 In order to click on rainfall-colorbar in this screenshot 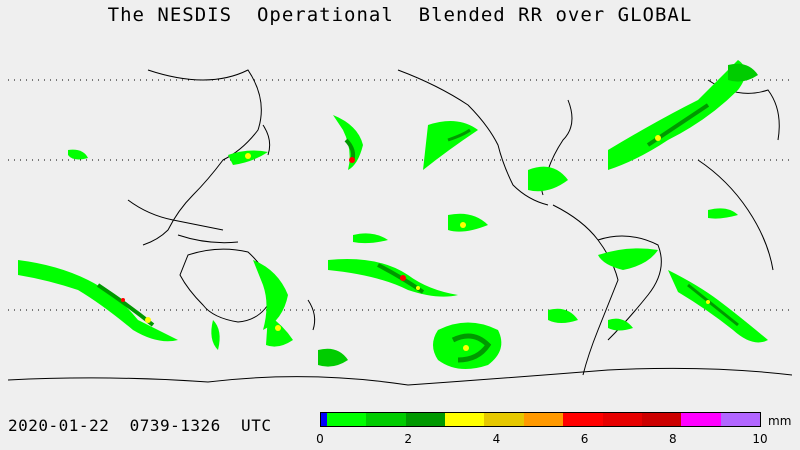, I will do `click(540, 419)`.